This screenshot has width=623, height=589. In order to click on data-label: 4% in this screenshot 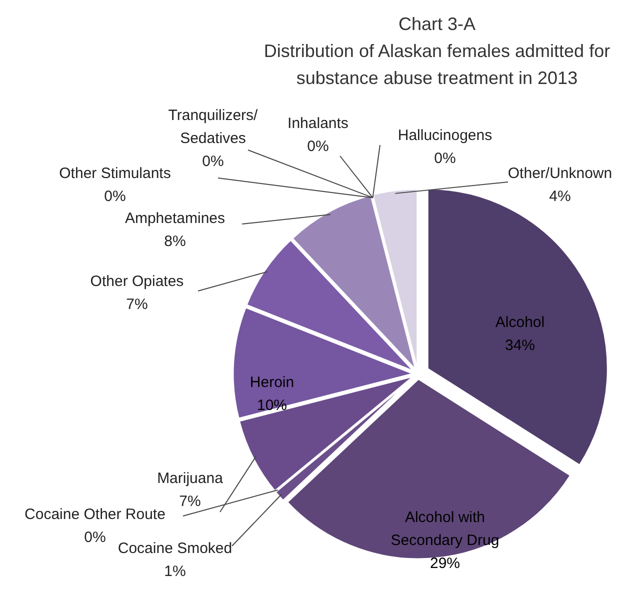, I will do `click(560, 196)`.